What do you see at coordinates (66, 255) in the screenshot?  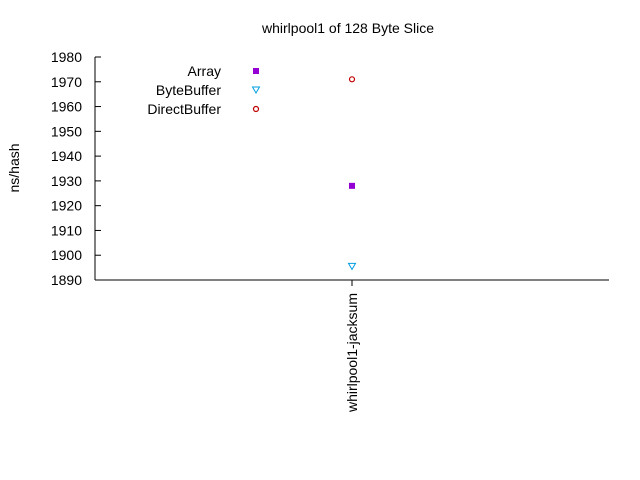 I see `y-tick-label: 1900` at bounding box center [66, 255].